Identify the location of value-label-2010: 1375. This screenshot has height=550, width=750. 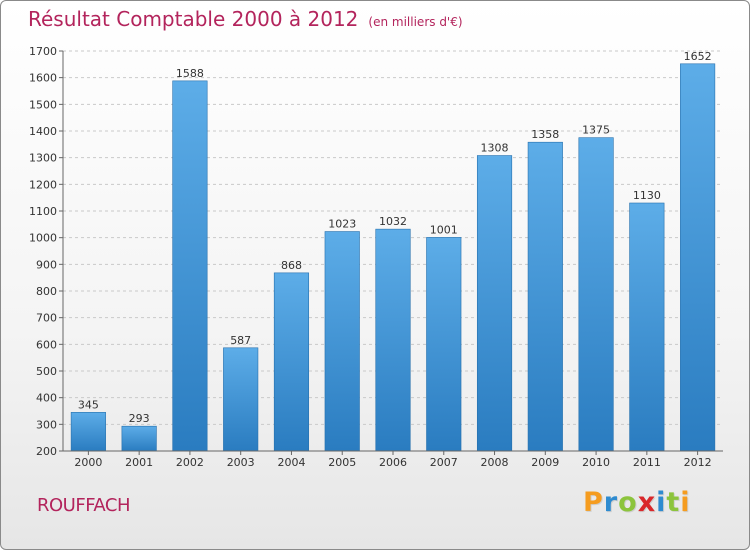
(596, 130).